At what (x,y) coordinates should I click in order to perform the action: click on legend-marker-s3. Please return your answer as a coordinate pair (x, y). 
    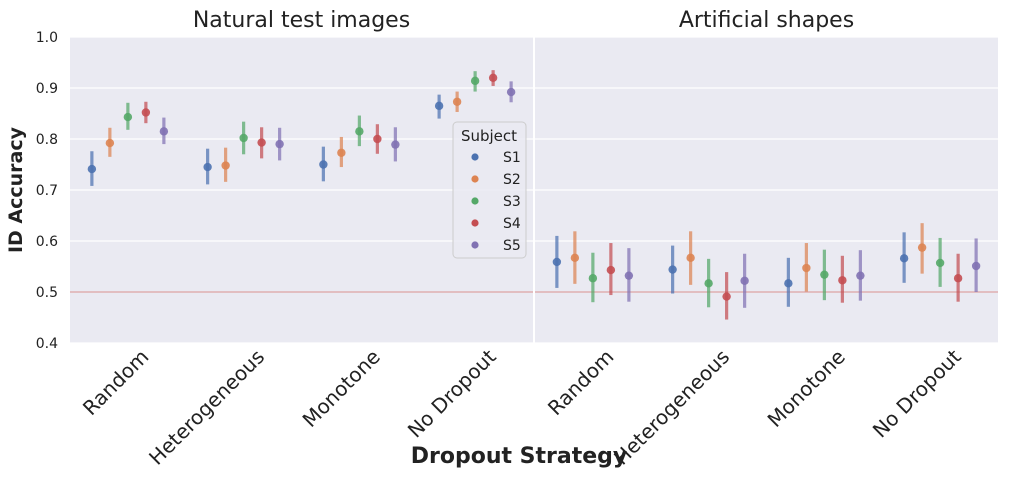
    Looking at the image, I should click on (475, 201).